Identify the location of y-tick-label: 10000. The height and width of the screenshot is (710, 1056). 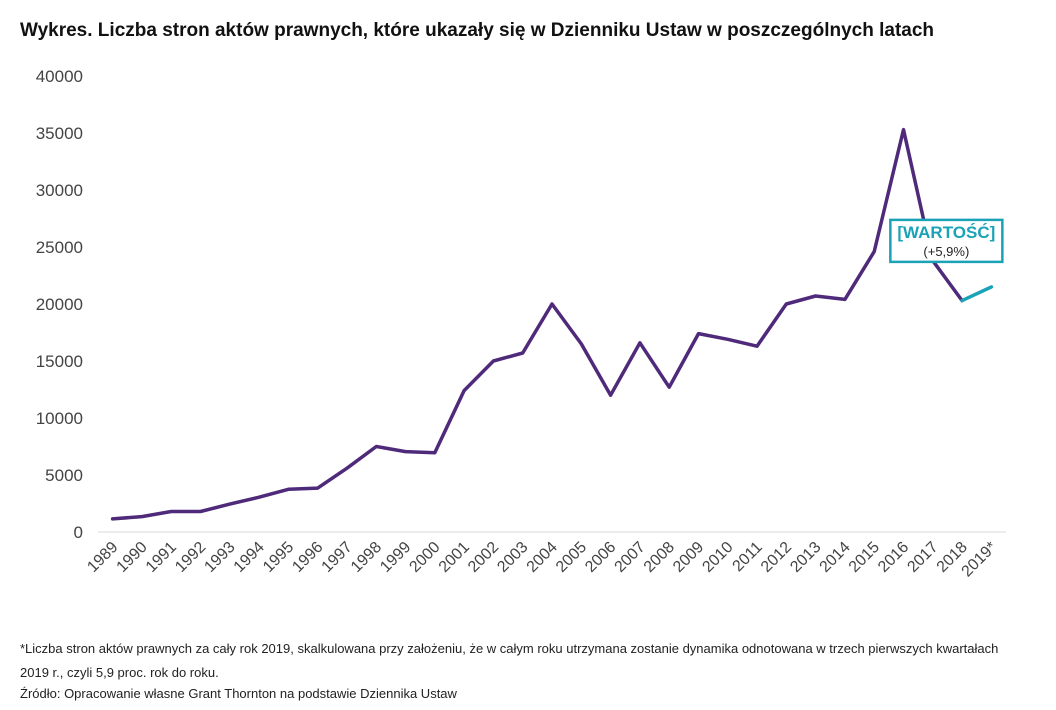
(59, 418).